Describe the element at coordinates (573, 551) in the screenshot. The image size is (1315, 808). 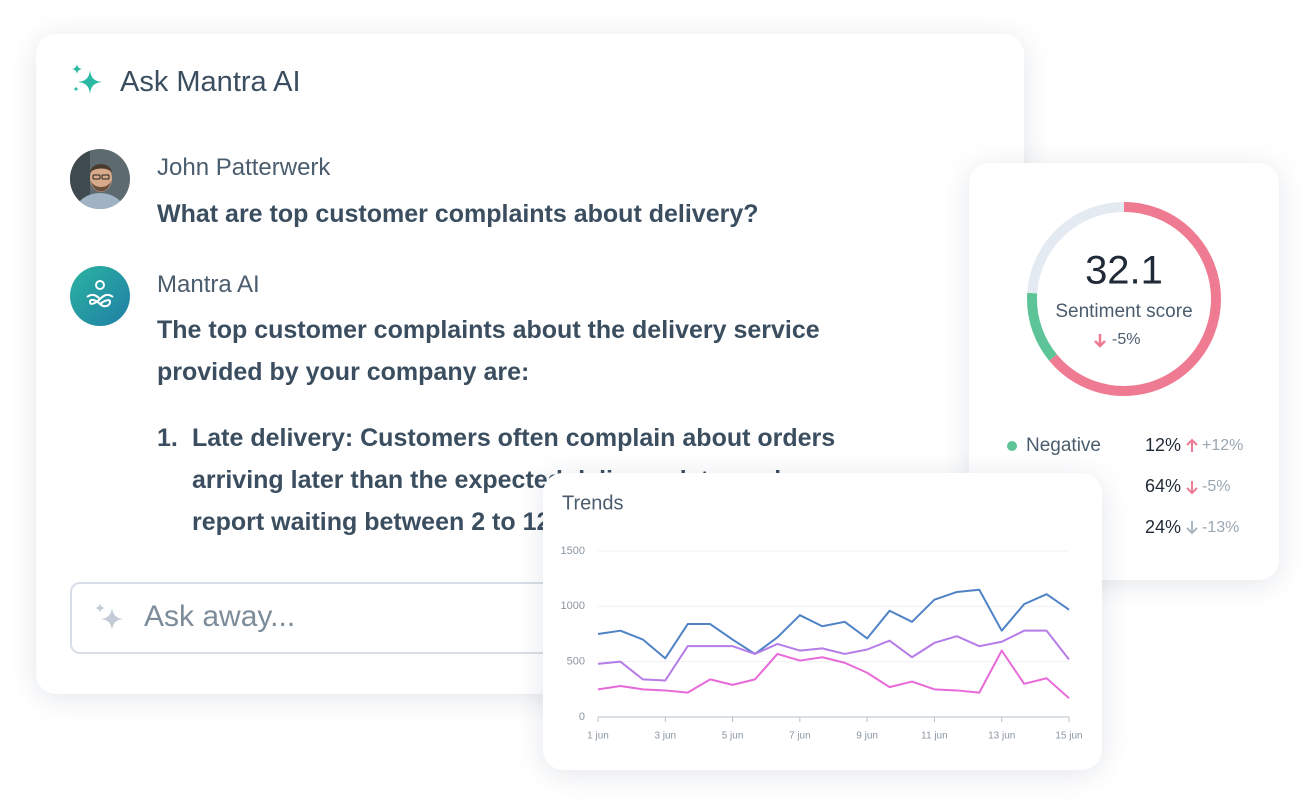
I see `y-tick-label: 1500` at that location.